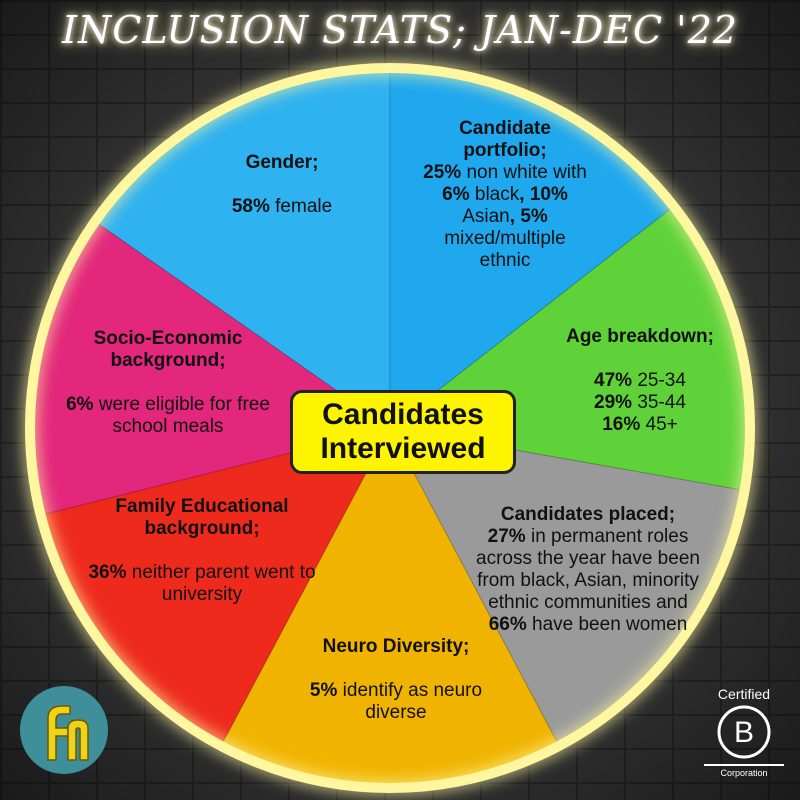 This screenshot has width=800, height=800. What do you see at coordinates (282, 162) in the screenshot?
I see `gender-heading: Gender;` at bounding box center [282, 162].